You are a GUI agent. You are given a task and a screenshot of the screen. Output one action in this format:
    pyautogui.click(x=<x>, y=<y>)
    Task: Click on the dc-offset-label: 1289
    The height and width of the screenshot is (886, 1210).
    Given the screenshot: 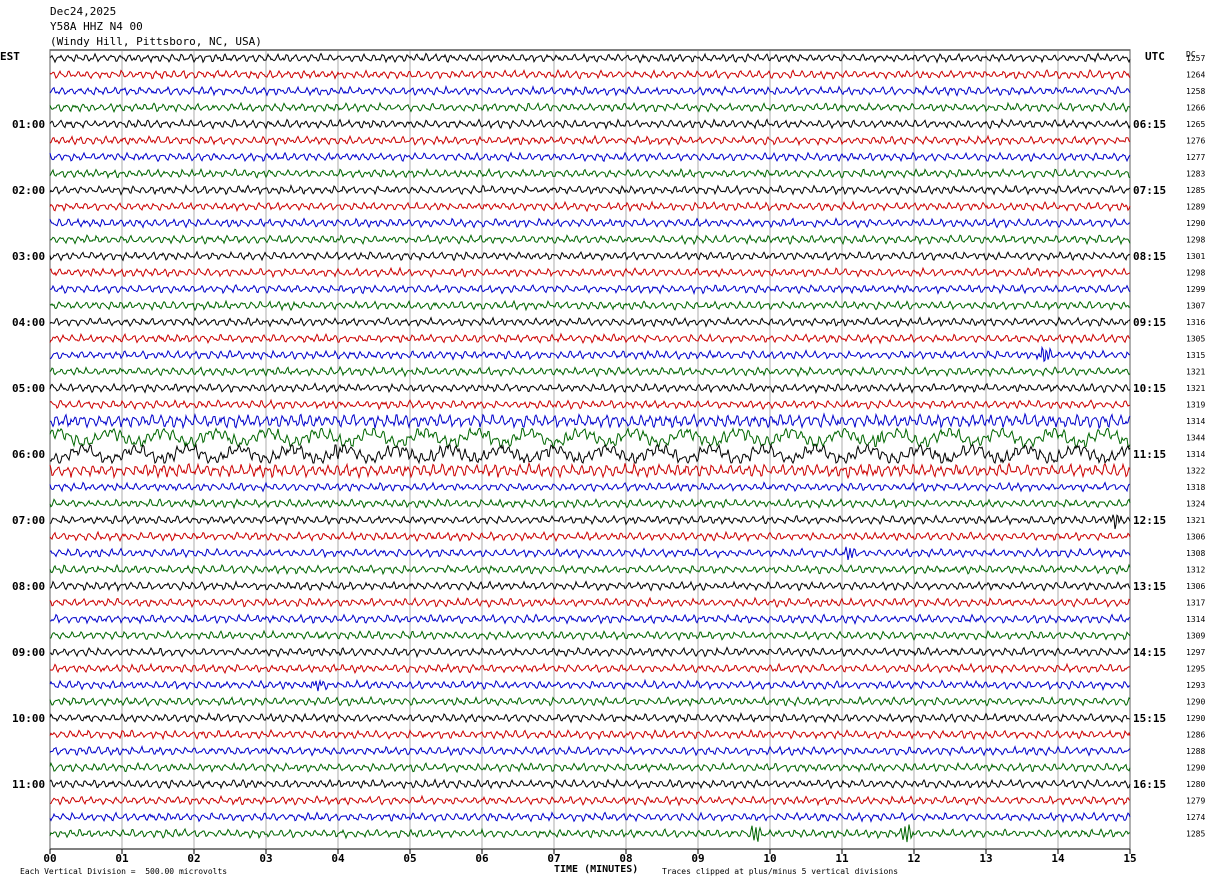 What is the action you would take?
    pyautogui.click(x=1195, y=207)
    